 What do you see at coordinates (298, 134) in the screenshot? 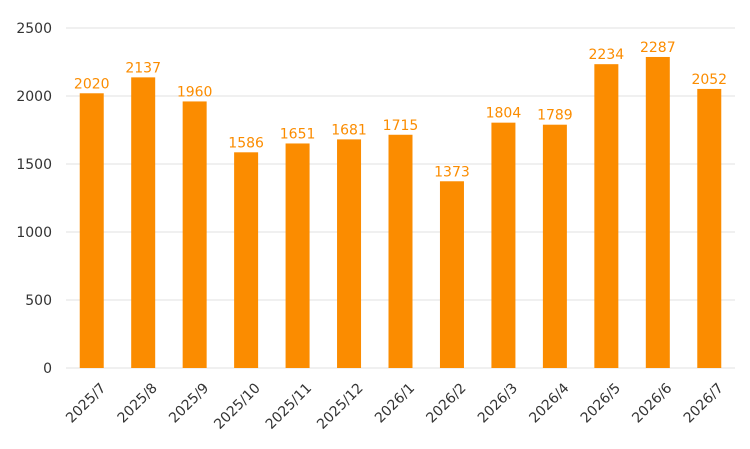
I see `data-label: 1651` at bounding box center [298, 134].